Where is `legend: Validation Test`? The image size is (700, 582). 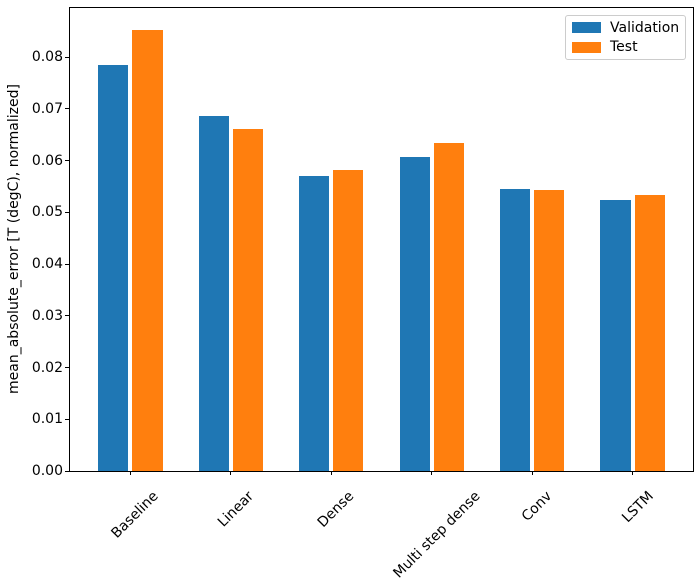 legend: Validation Test is located at coordinates (625, 37).